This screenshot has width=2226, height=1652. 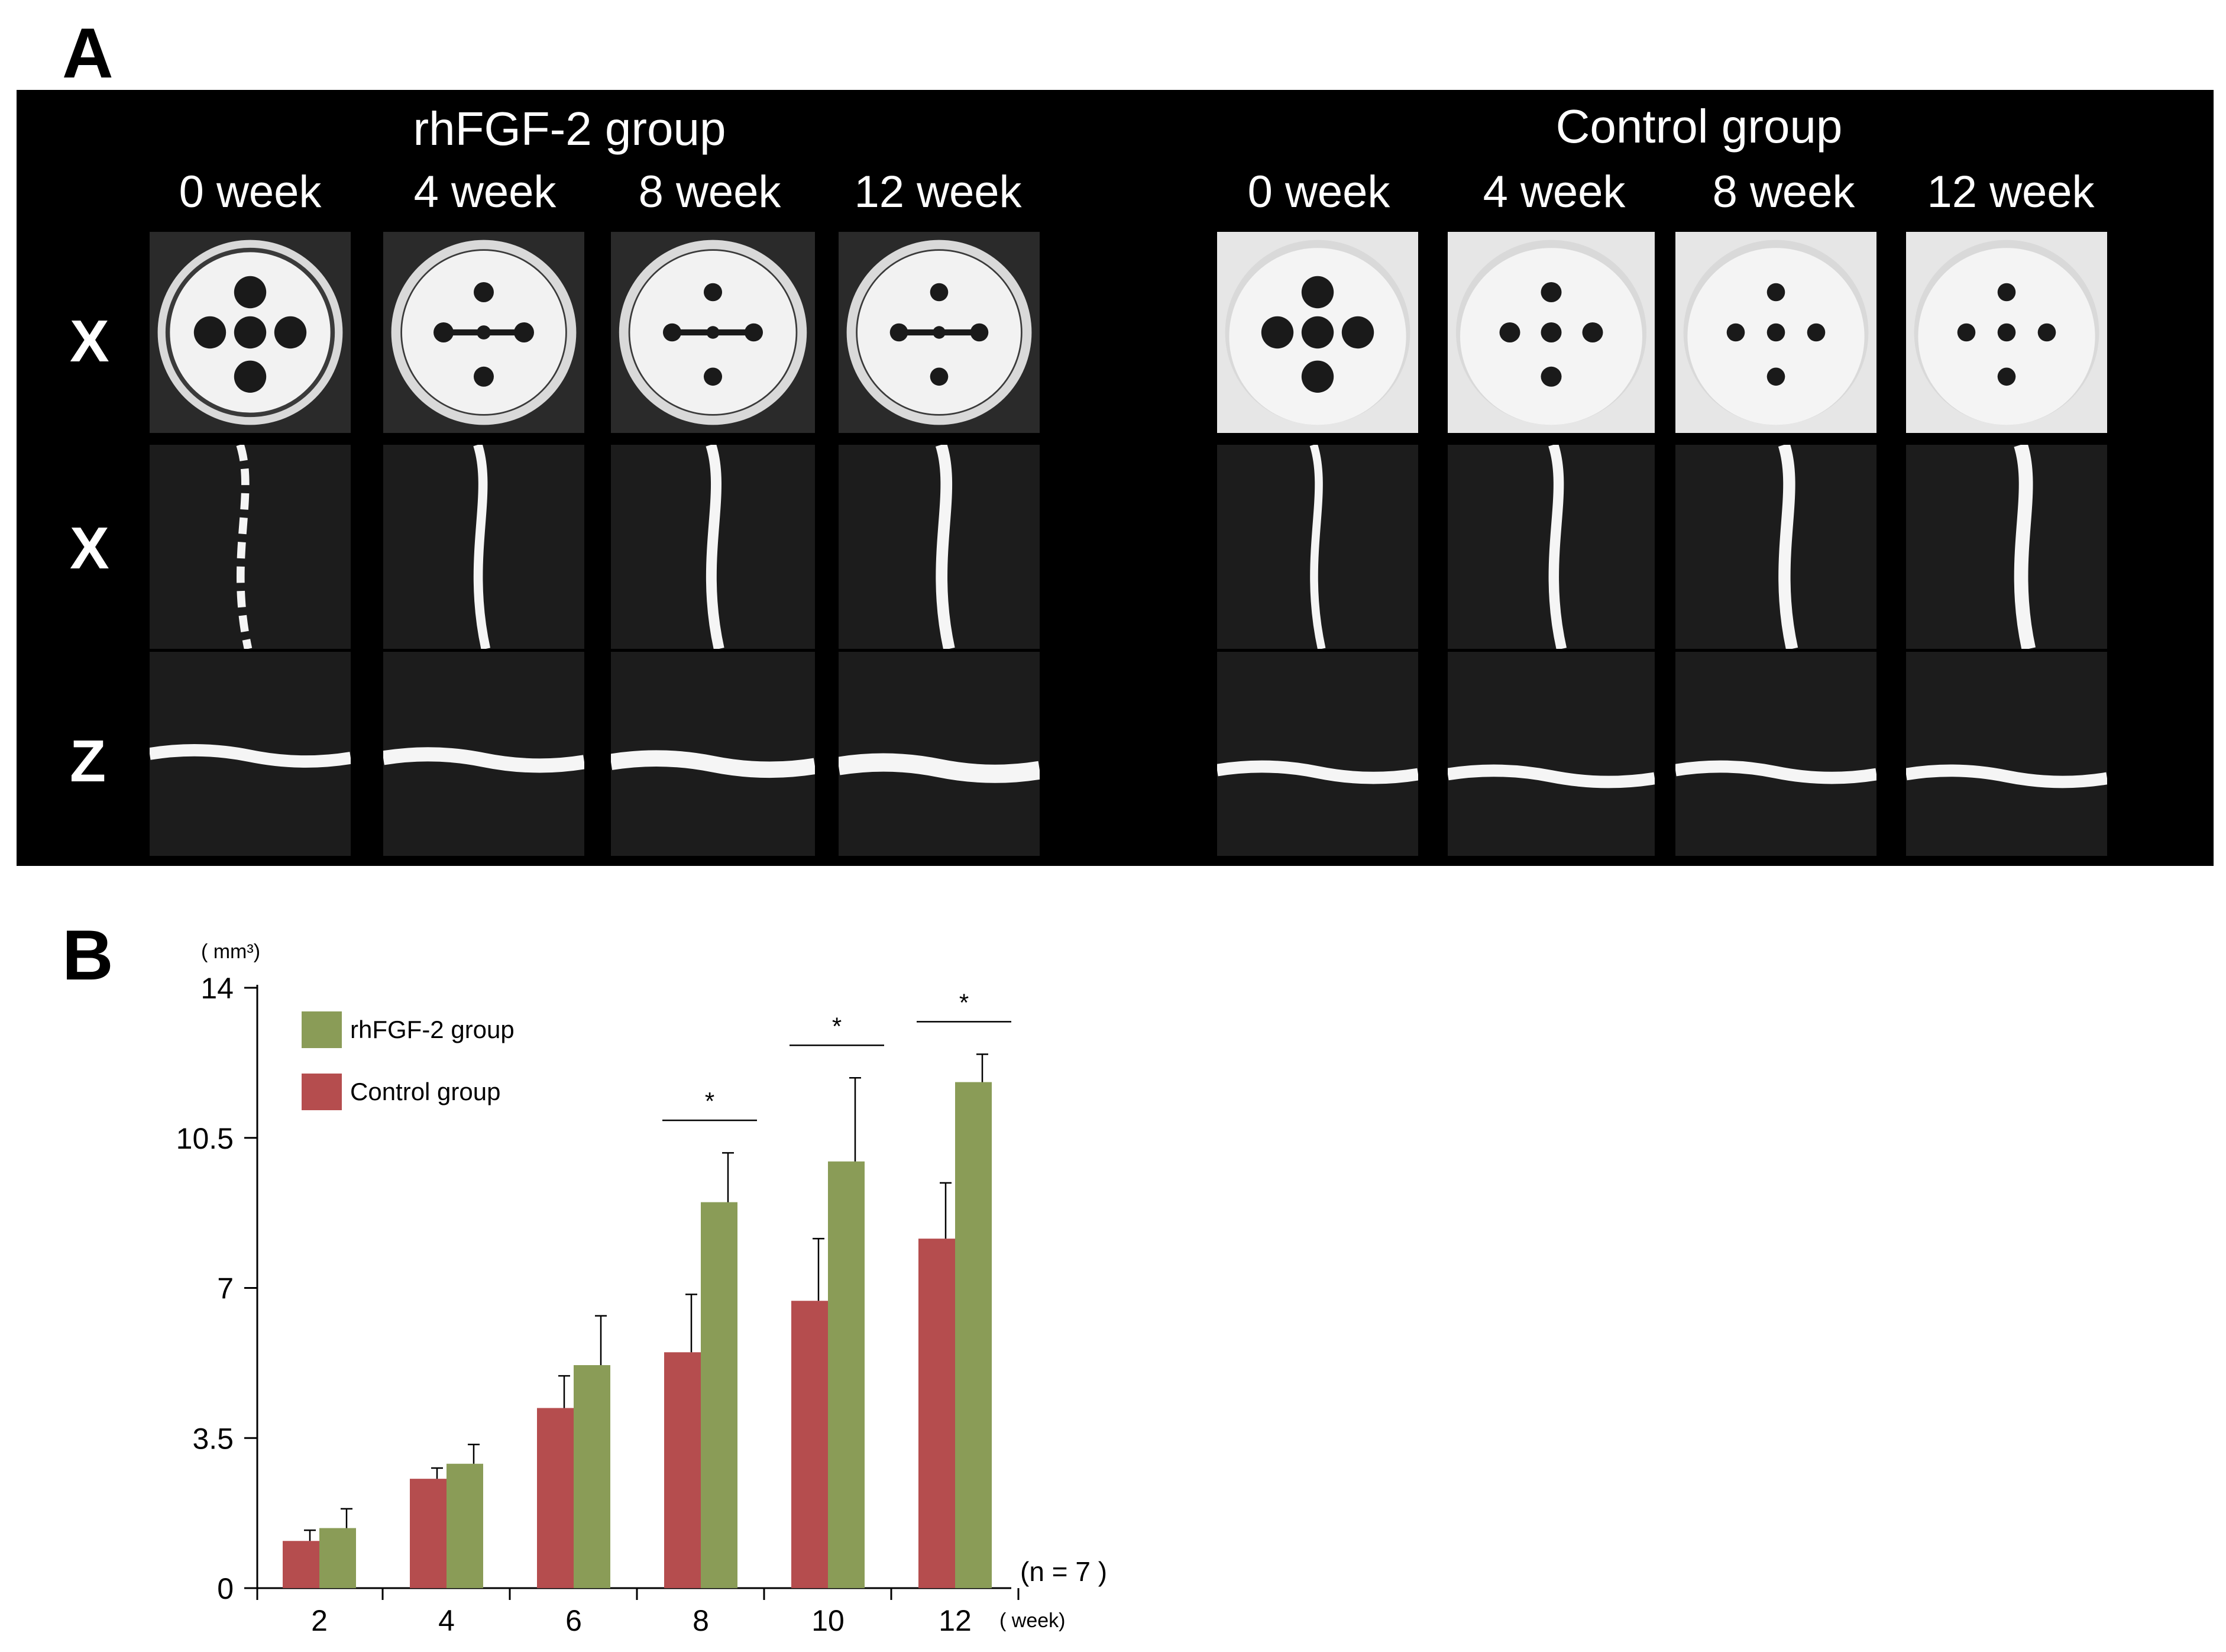 I want to click on y-tick-label: 3.5, so click(x=213, y=1438).